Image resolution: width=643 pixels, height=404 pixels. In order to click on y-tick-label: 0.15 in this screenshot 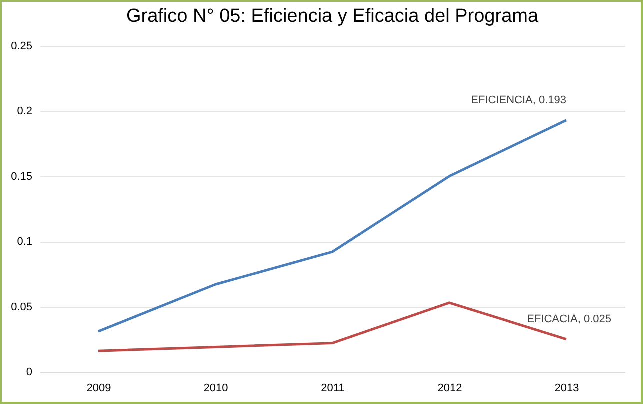, I will do `click(21, 176)`.